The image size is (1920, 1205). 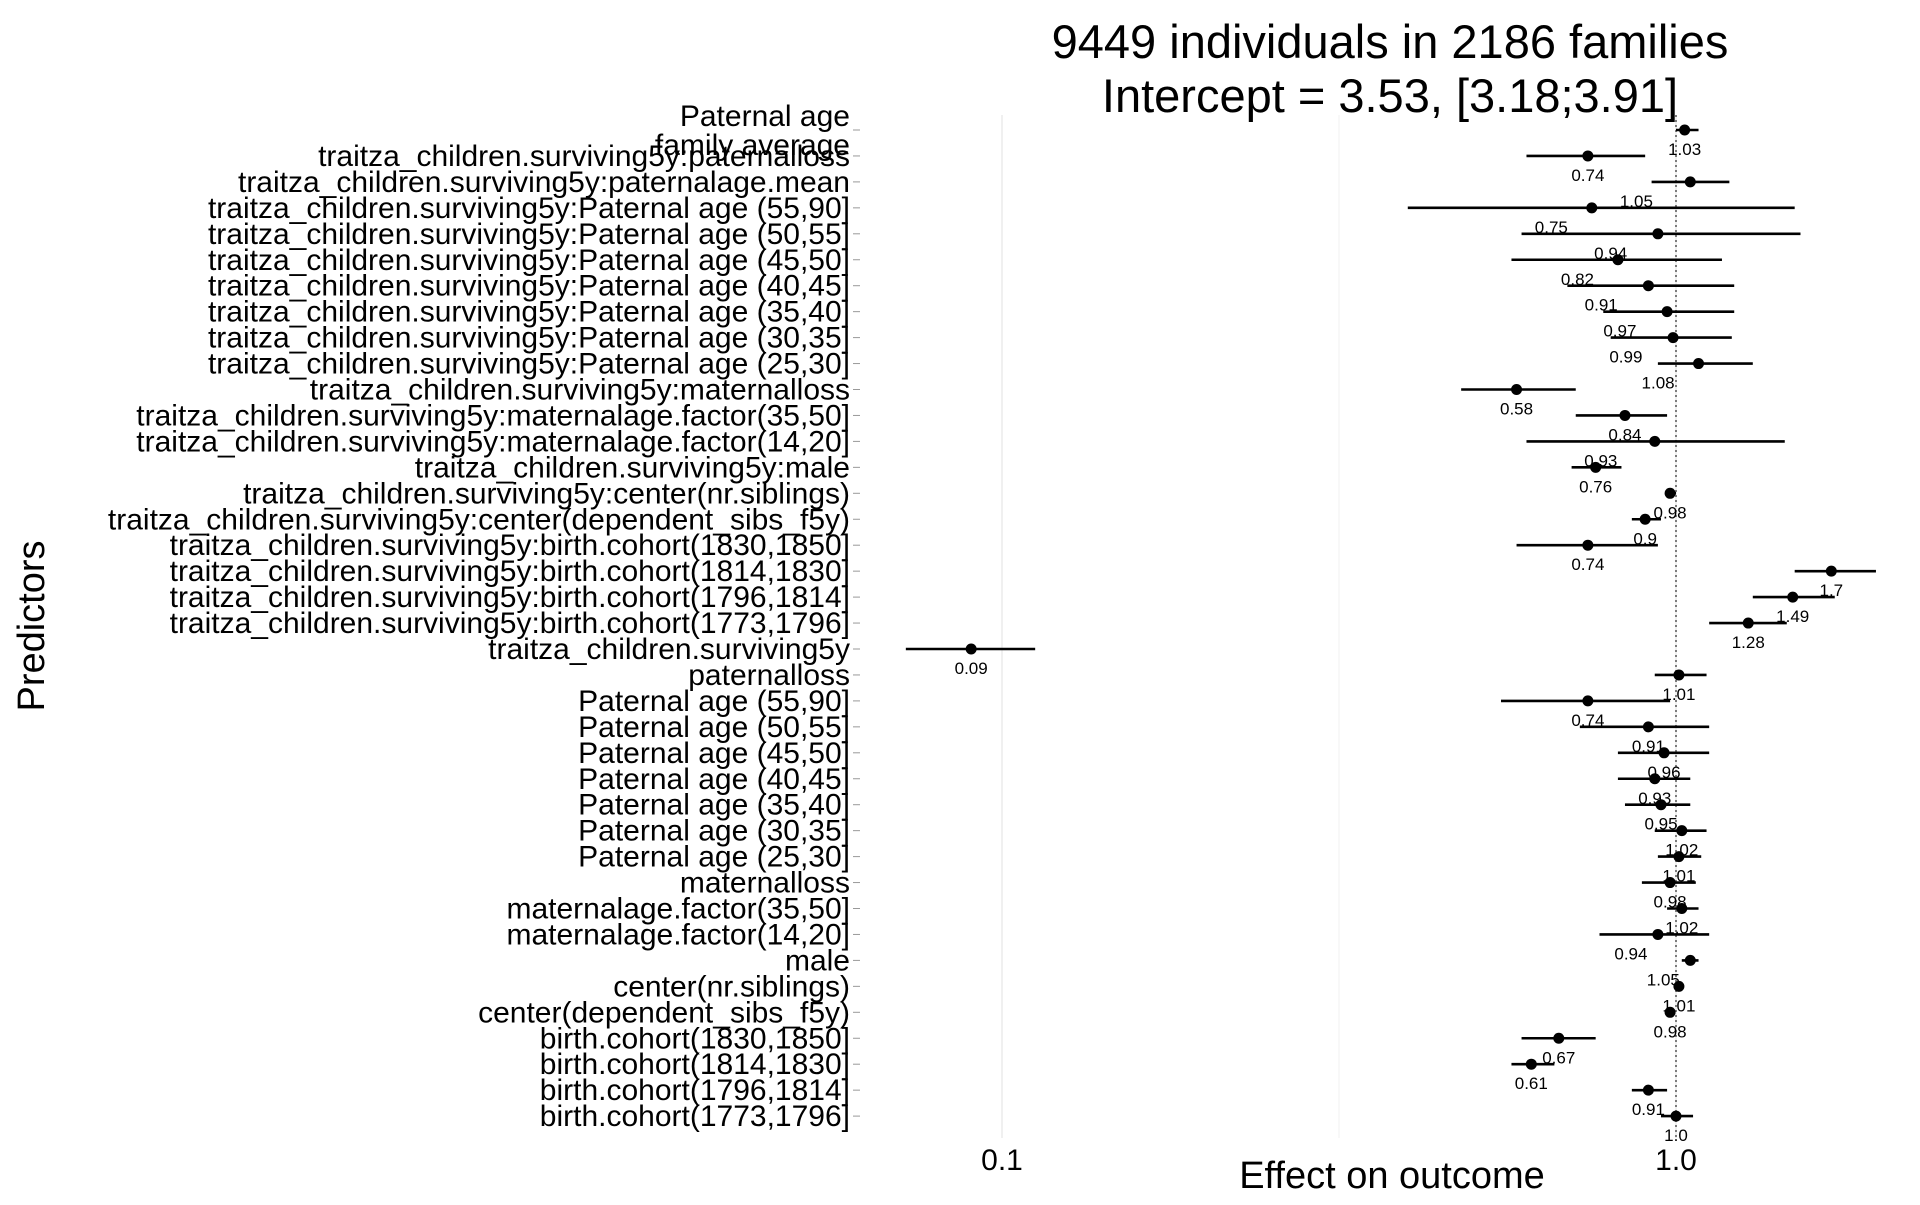 I want to click on predictor-label: maternalloss, so click(x=765, y=883).